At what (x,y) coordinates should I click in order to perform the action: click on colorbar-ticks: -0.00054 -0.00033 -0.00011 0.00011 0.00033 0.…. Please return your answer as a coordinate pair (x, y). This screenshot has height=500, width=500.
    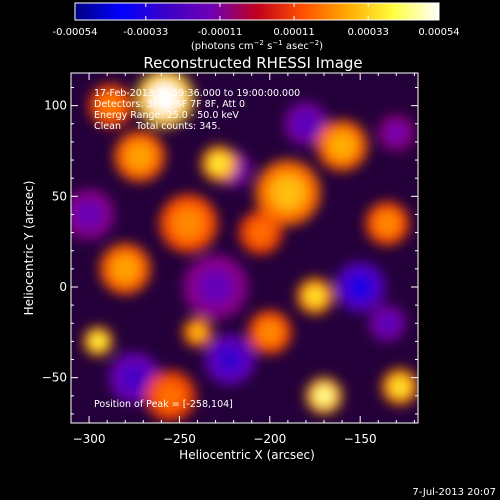
    Looking at the image, I should click on (256, 20).